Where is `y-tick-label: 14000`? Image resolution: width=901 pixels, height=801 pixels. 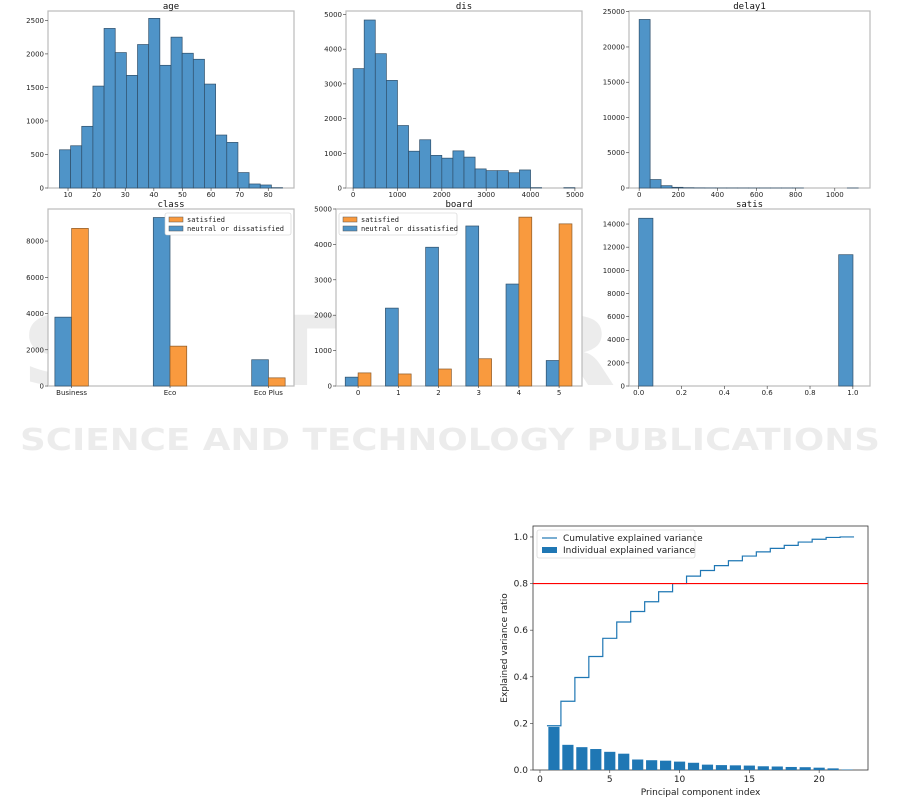
y-tick-label: 14000 is located at coordinates (614, 225).